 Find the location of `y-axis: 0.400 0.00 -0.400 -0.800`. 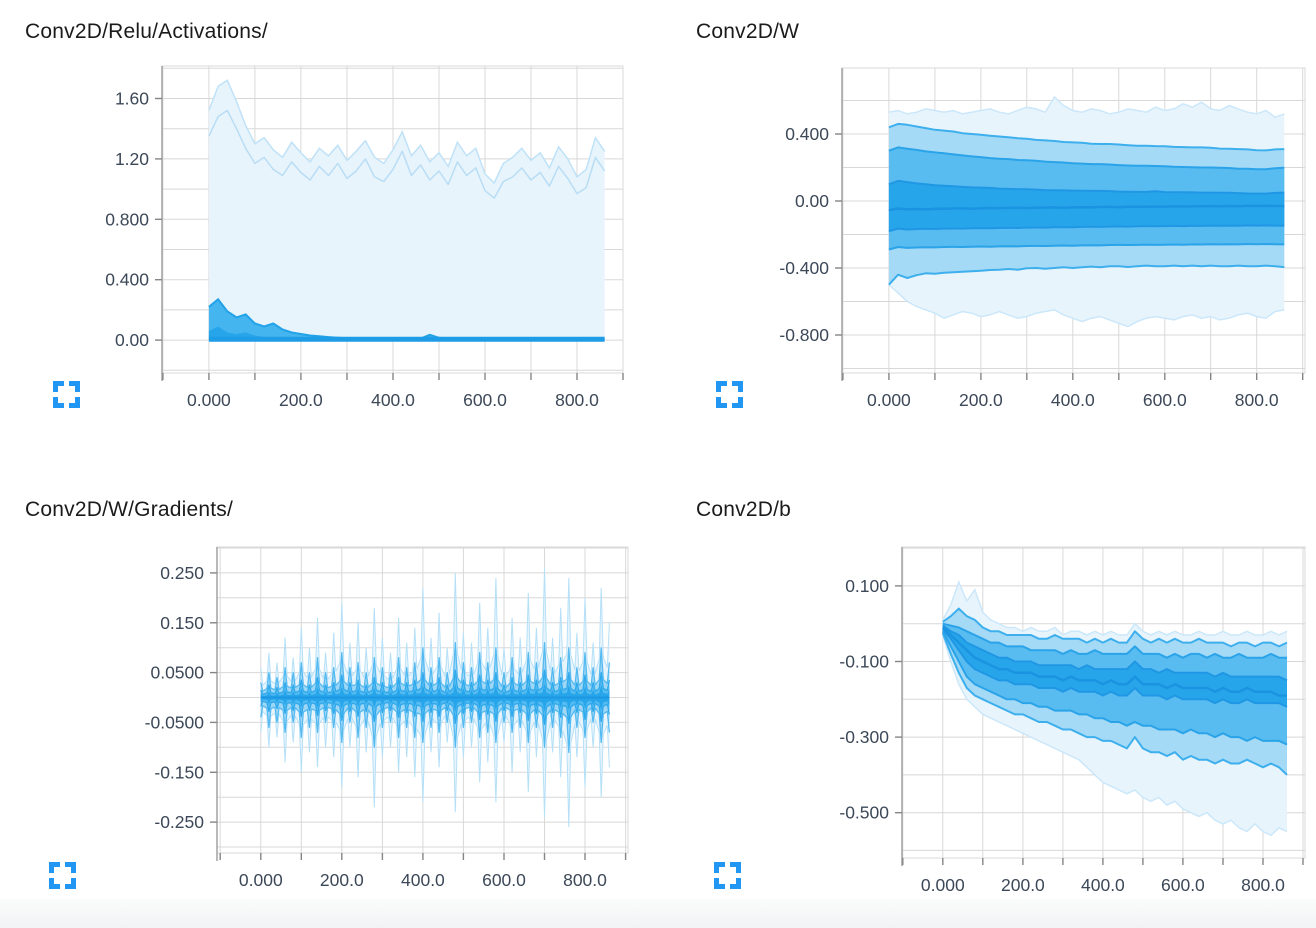

y-axis: 0.400 0.00 -0.400 -0.800 is located at coordinates (811, 224).